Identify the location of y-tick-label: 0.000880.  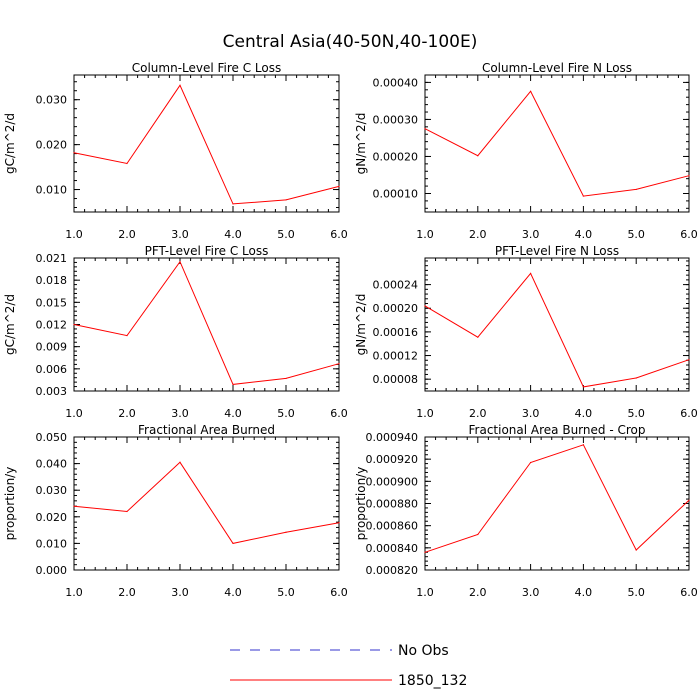
(392, 504).